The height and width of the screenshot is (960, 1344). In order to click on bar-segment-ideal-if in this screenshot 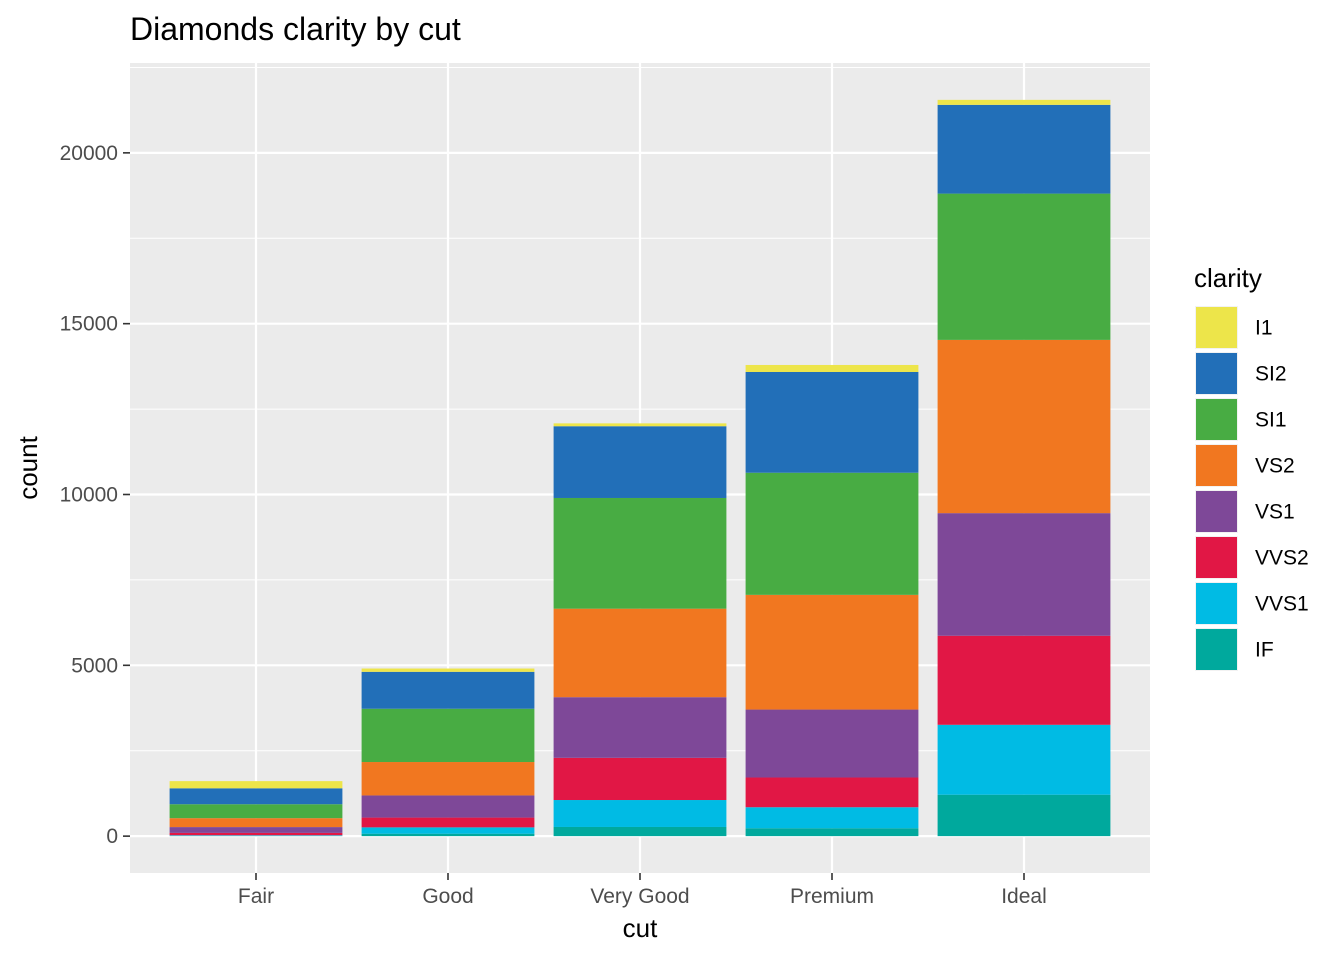, I will do `click(1024, 815)`.